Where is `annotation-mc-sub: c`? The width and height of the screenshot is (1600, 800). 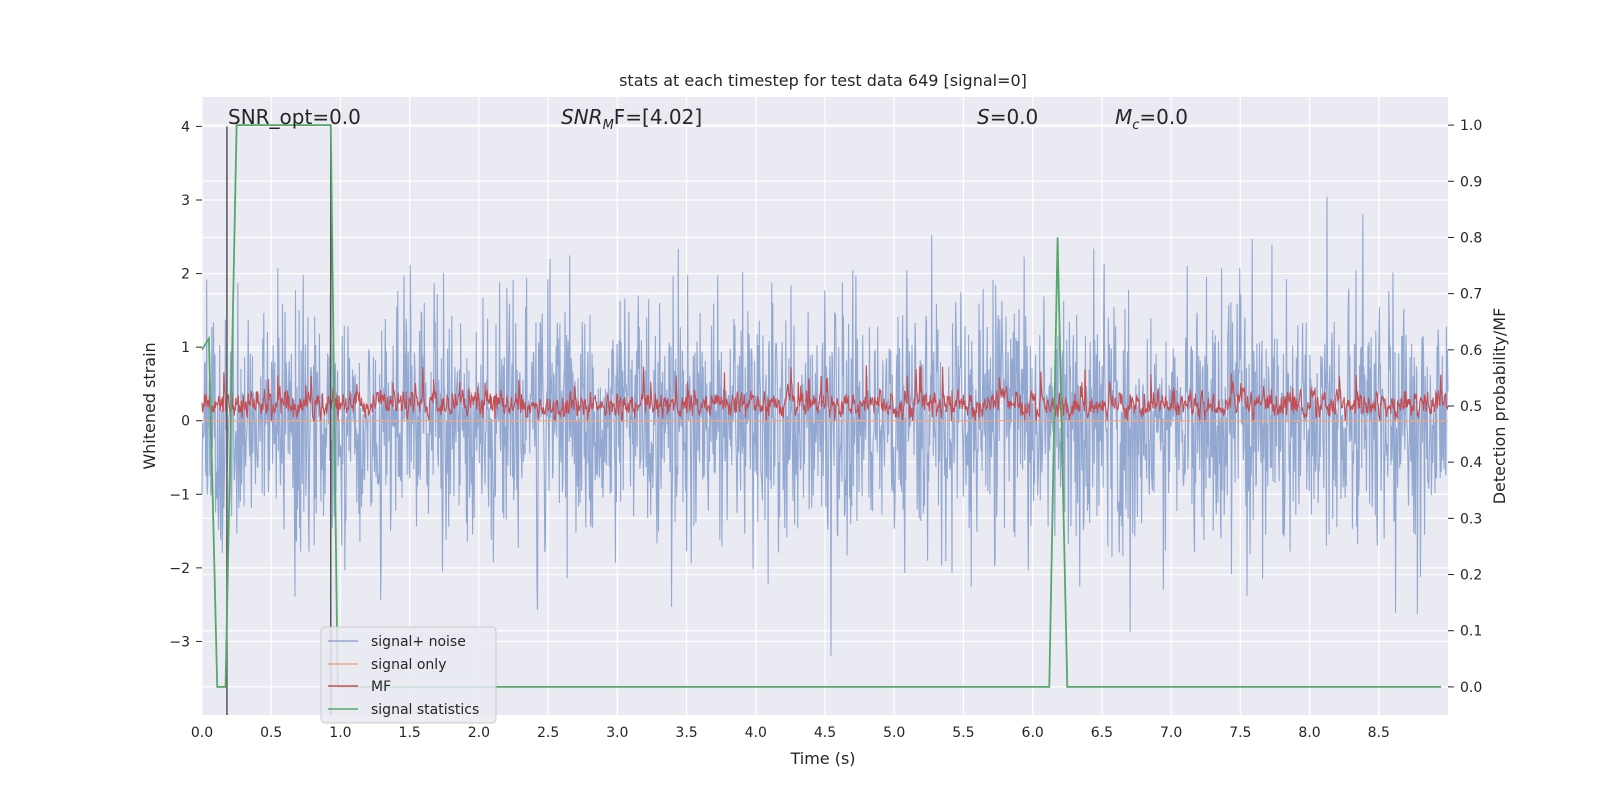 annotation-mc-sub: c is located at coordinates (1135, 125).